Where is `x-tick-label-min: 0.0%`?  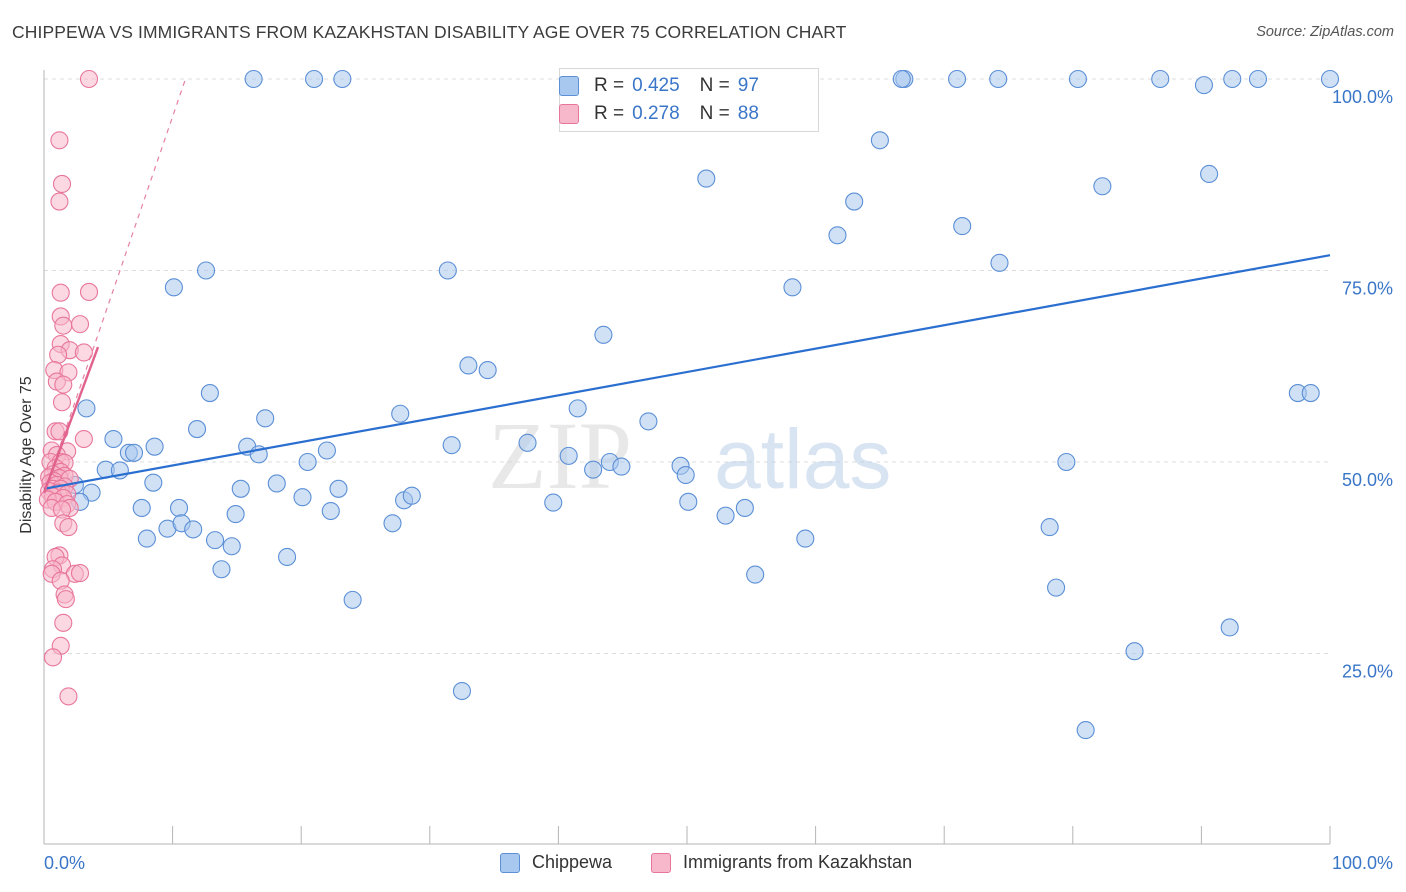
x-tick-label-min: 0.0% is located at coordinates (64, 863).